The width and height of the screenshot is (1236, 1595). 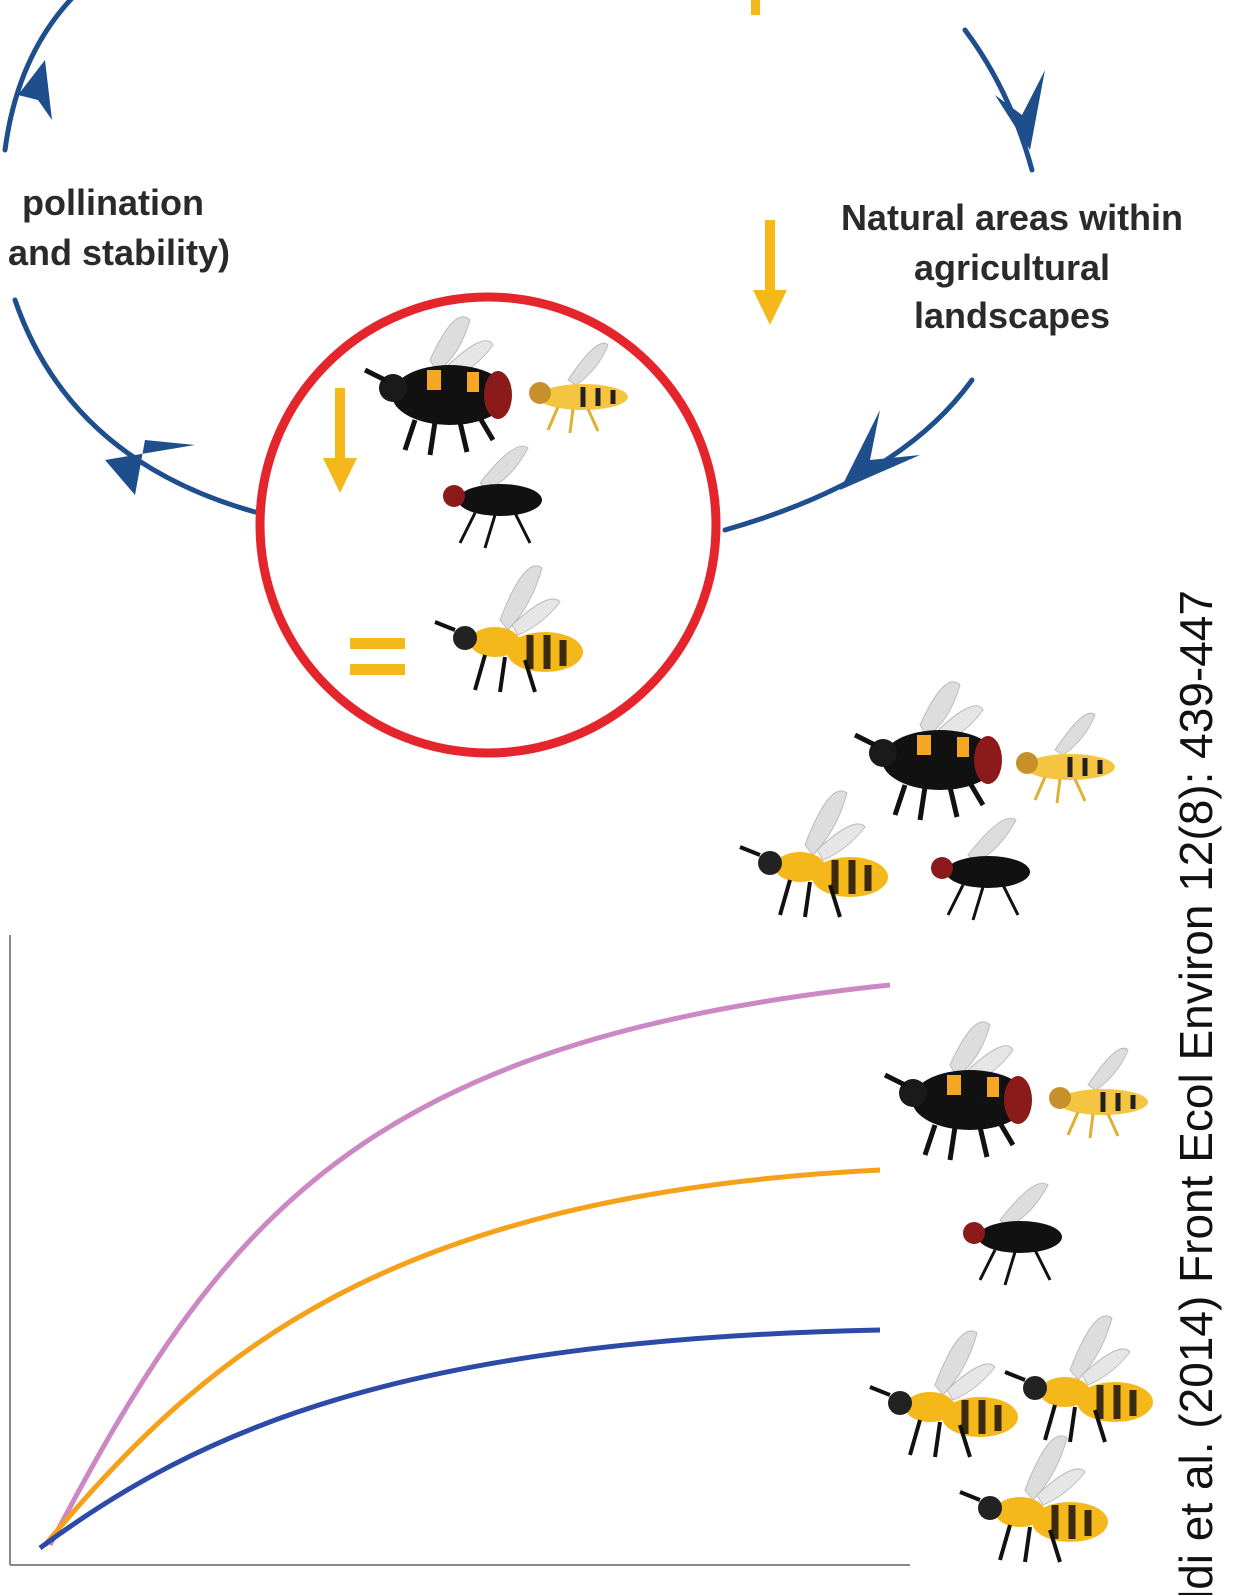 What do you see at coordinates (1012, 267) in the screenshot?
I see `label: agricultural` at bounding box center [1012, 267].